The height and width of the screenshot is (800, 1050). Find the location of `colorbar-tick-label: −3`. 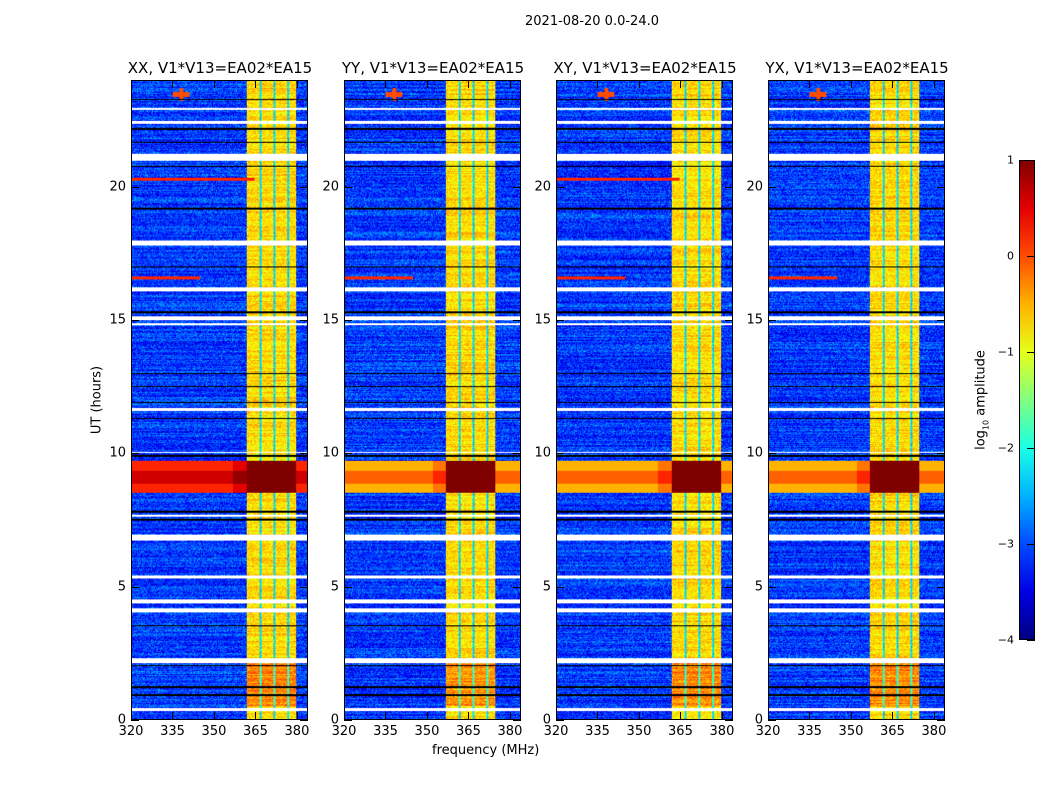

colorbar-tick-label: −3 is located at coordinates (1005, 544).